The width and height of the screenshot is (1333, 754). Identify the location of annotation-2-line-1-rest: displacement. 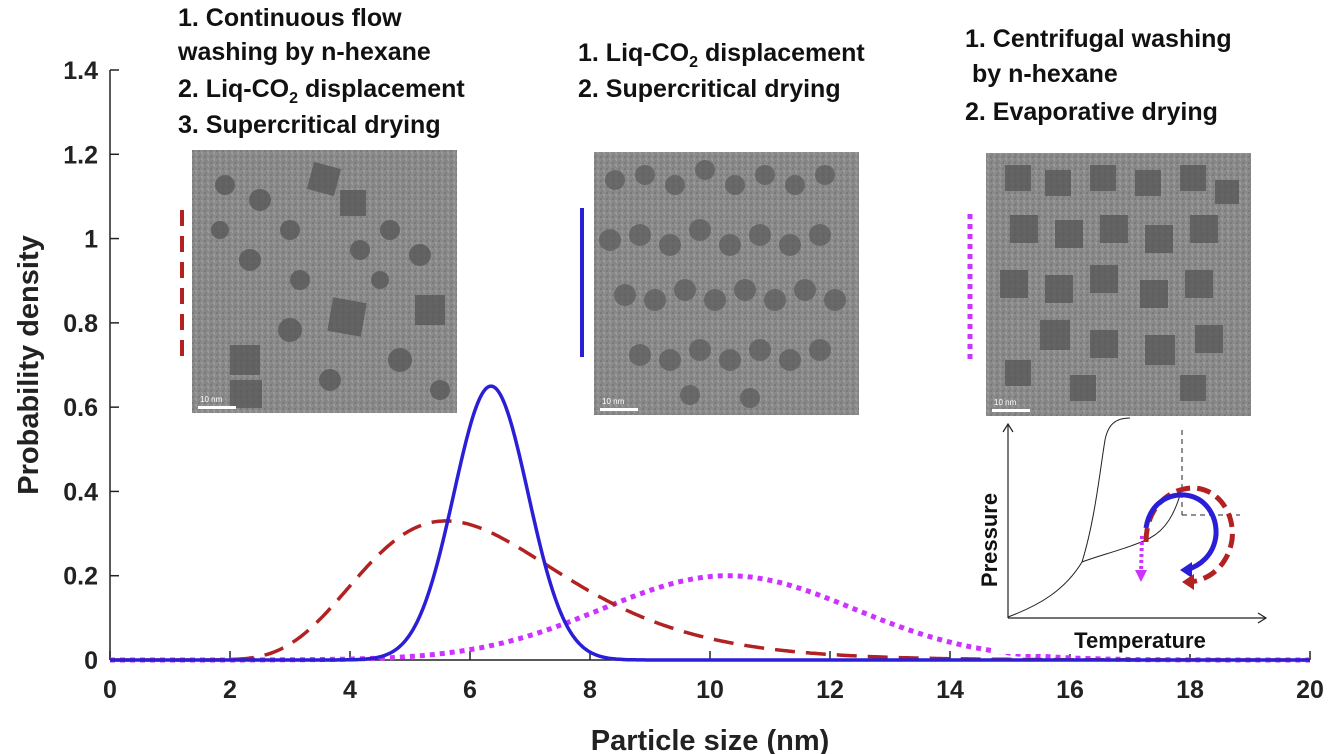
(781, 53).